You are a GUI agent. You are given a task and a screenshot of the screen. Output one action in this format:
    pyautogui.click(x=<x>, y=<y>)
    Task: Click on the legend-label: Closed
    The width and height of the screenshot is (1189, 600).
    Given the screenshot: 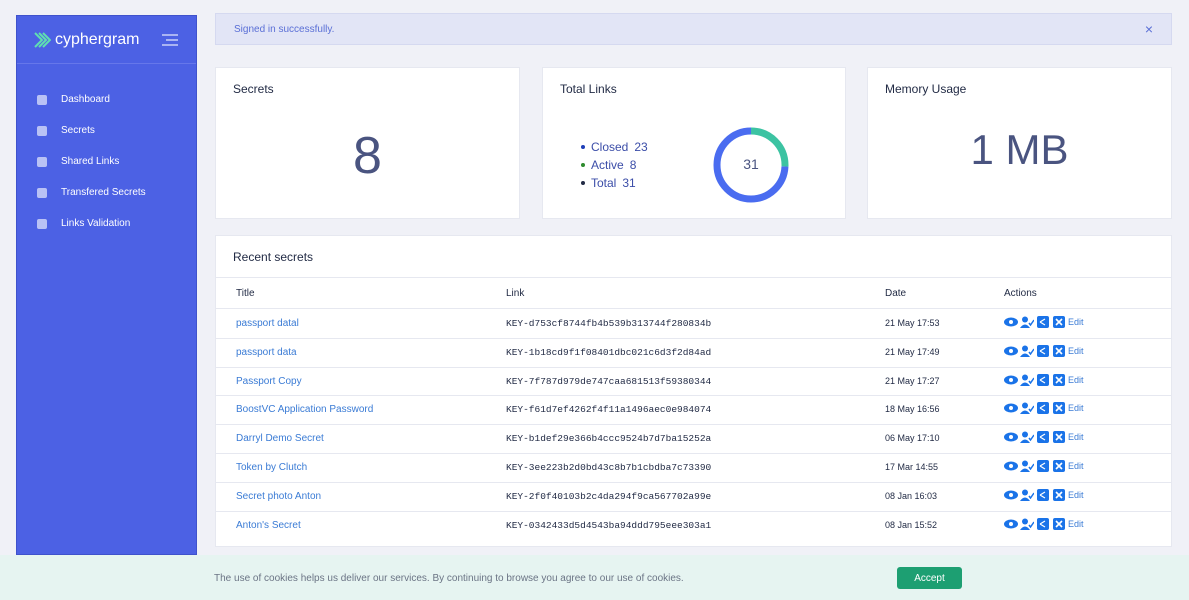 What is the action you would take?
    pyautogui.click(x=610, y=147)
    